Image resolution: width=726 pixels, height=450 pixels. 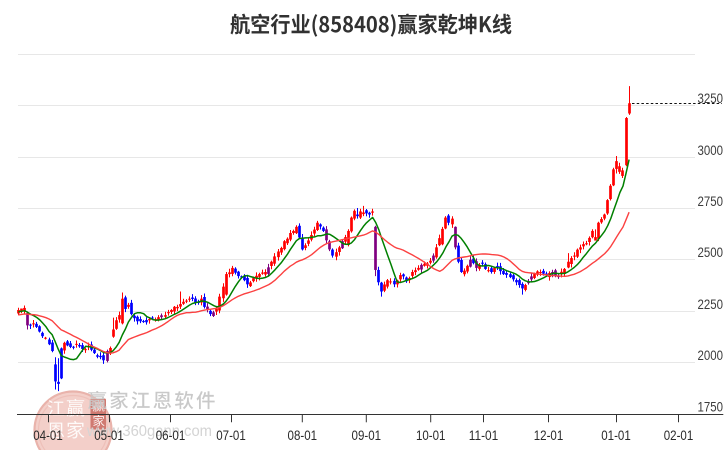 What do you see at coordinates (711, 252) in the screenshot?
I see `svg-text: 2500` at bounding box center [711, 252].